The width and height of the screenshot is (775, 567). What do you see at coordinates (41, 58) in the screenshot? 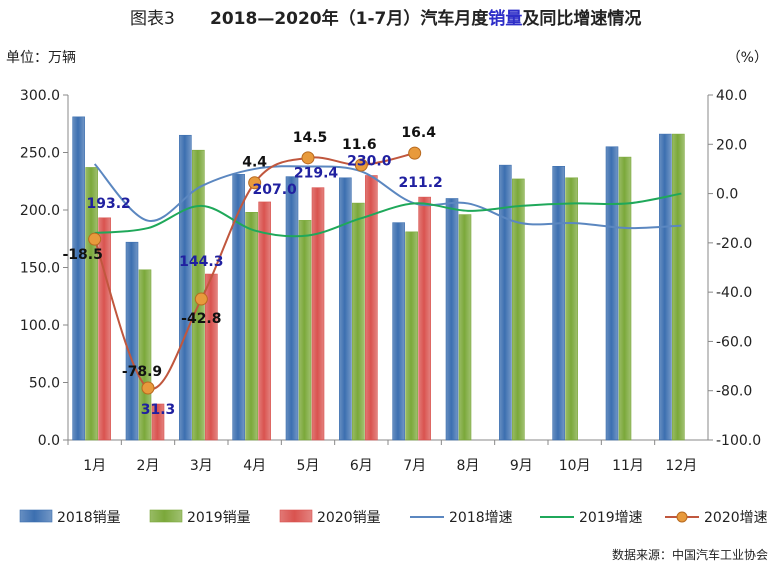
I see `left-axis-unit: 单位：万辆` at bounding box center [41, 58].